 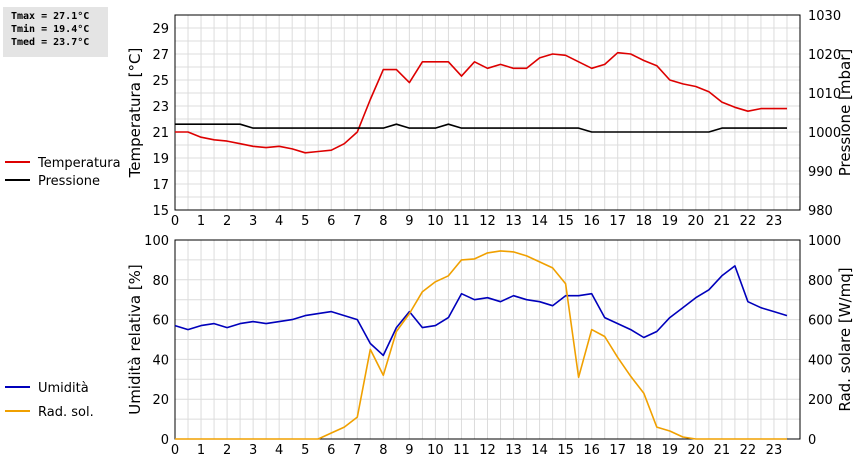 What do you see at coordinates (481, 128) in the screenshot?
I see `series-line-pressione` at bounding box center [481, 128].